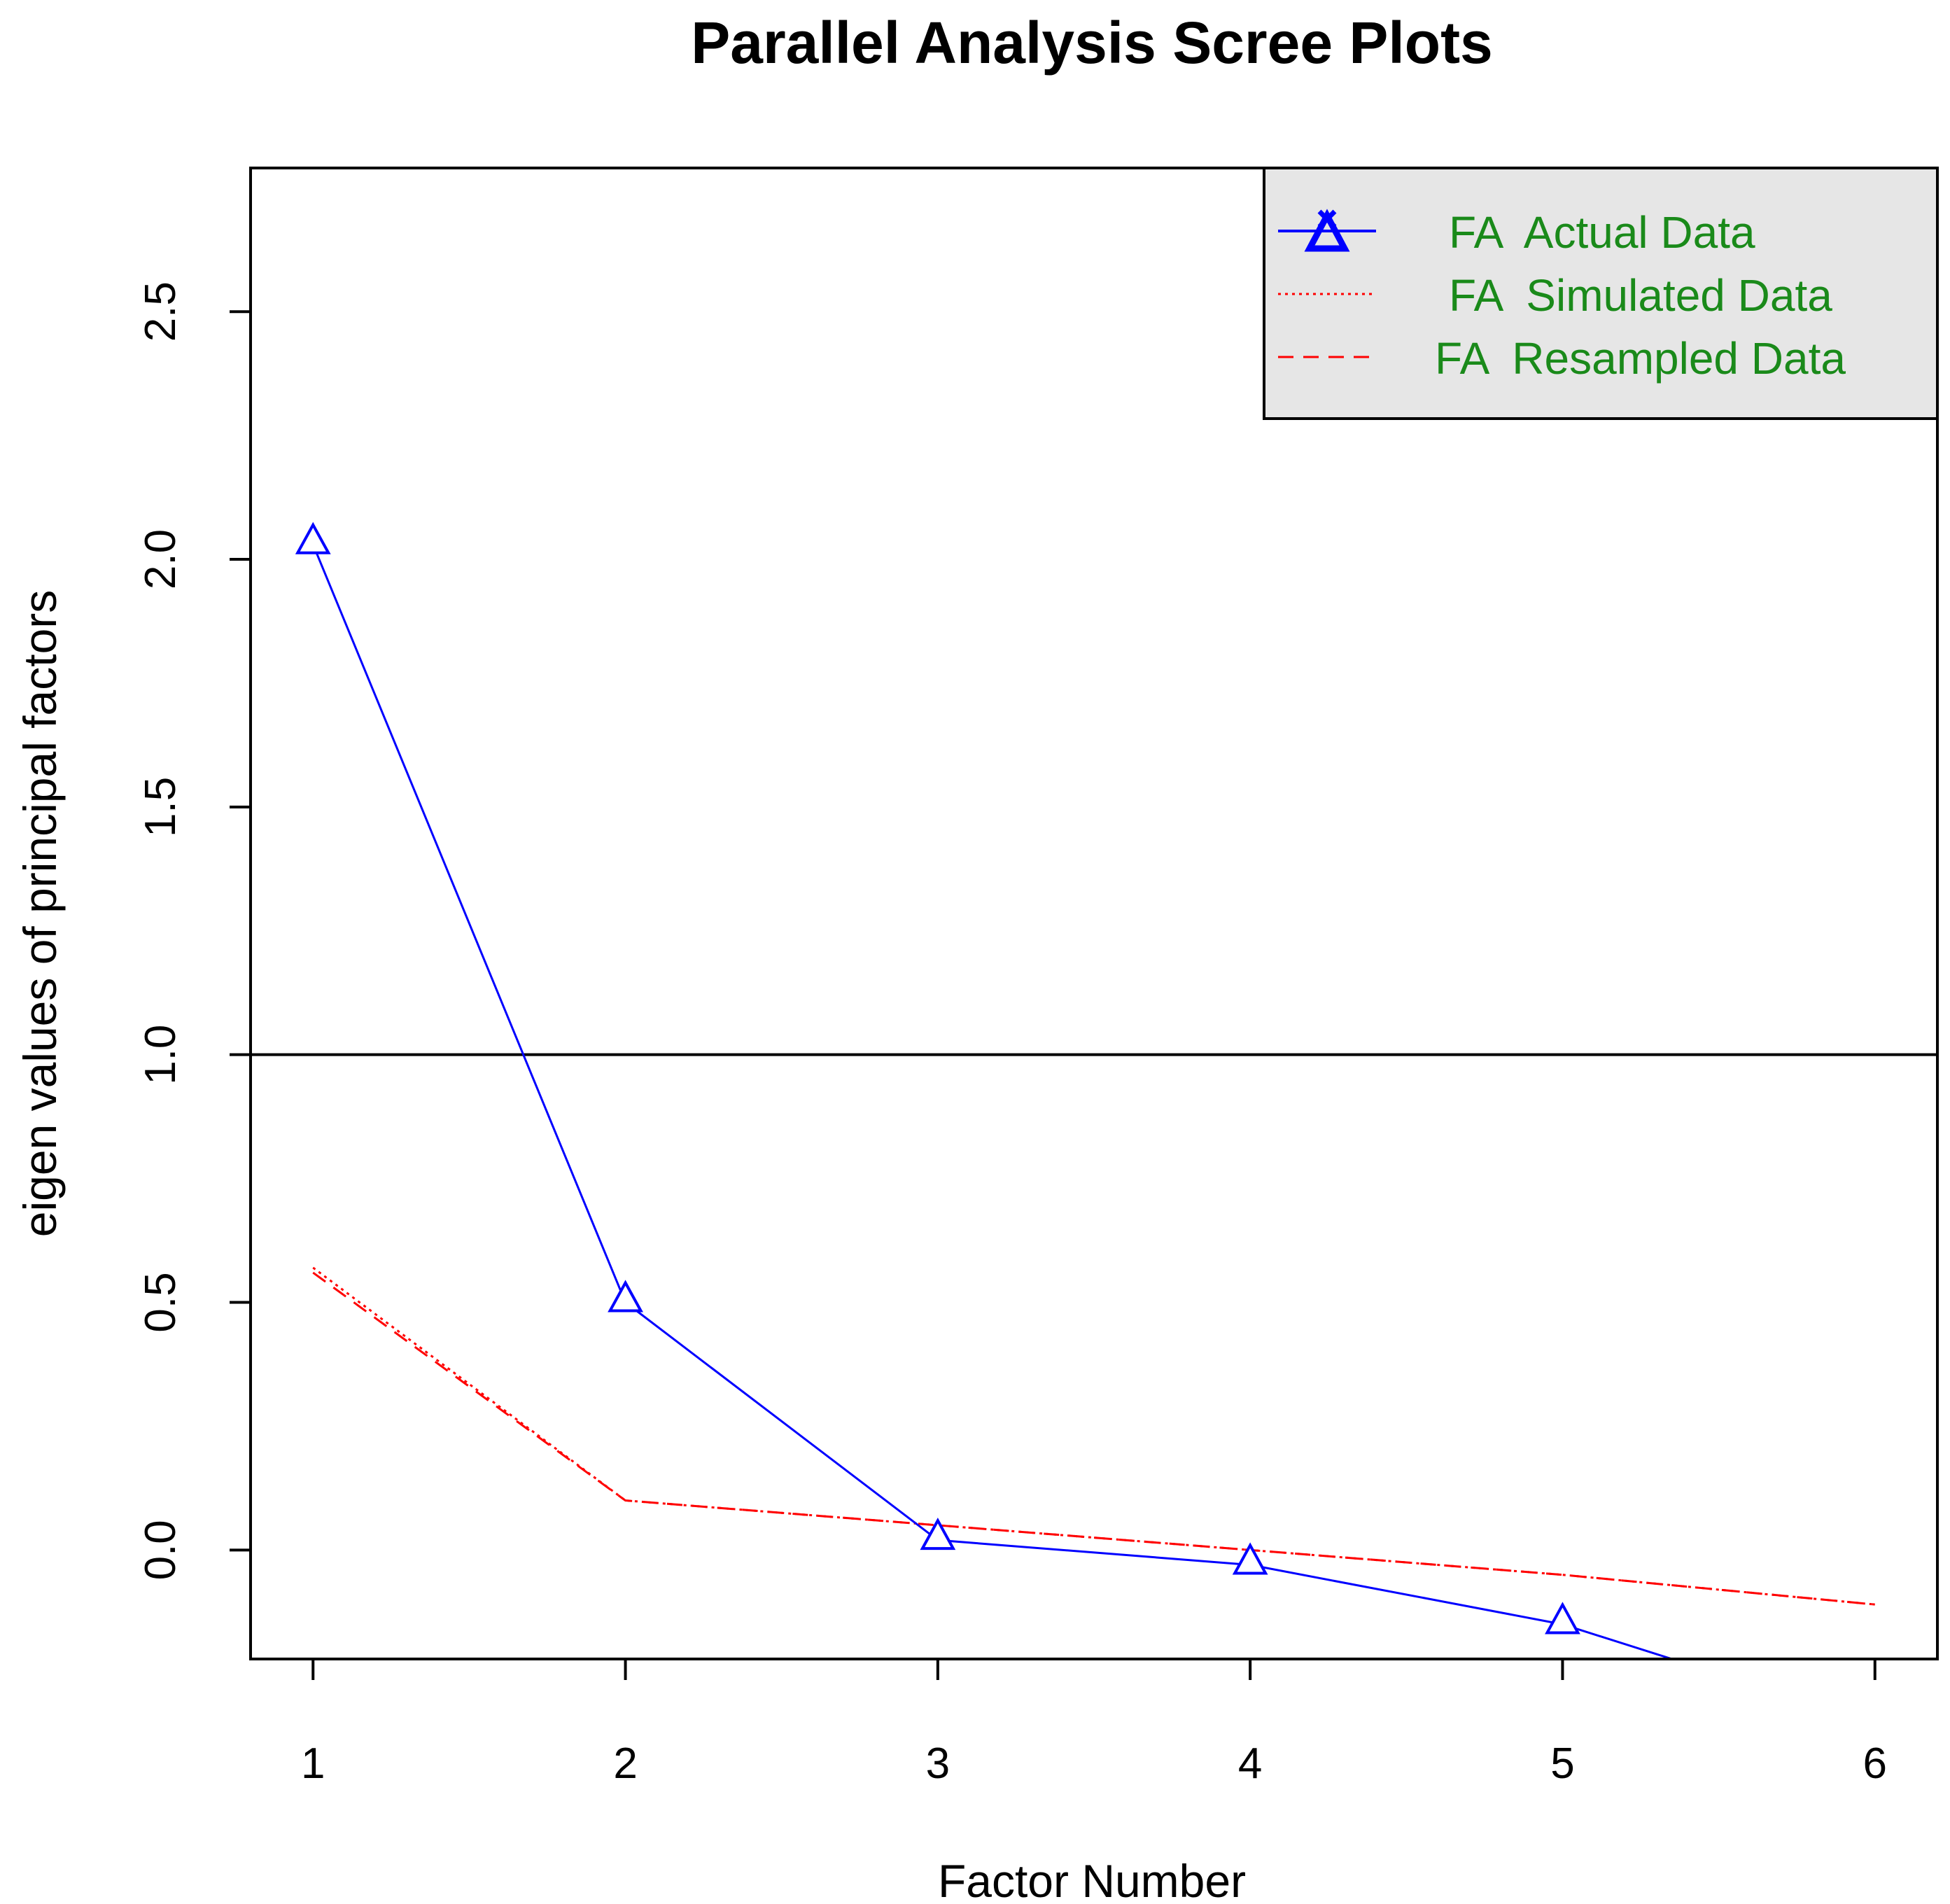 The height and width of the screenshot is (1904, 1950). Describe the element at coordinates (1640, 358) in the screenshot. I see `legend-label-resampled: FA Resampled Data` at that location.